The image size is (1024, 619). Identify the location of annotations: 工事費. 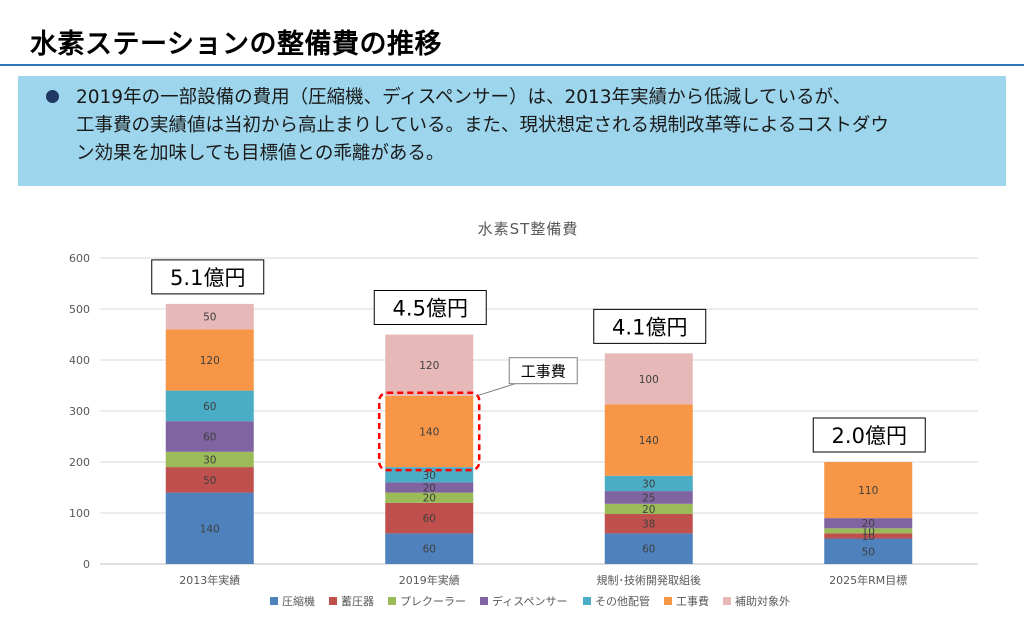
(478, 414).